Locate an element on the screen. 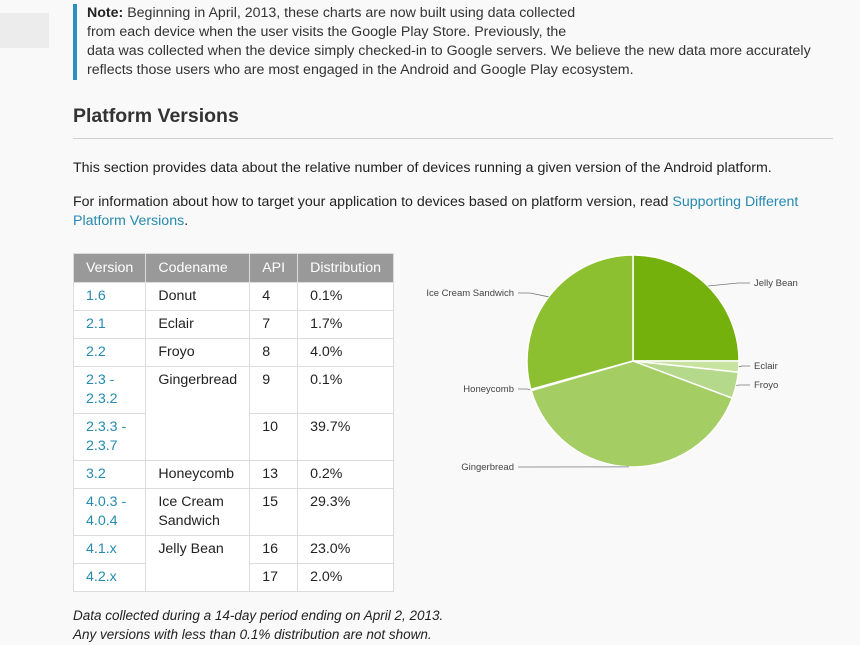 The height and width of the screenshot is (645, 860). version-link: 2.1 is located at coordinates (96, 324).